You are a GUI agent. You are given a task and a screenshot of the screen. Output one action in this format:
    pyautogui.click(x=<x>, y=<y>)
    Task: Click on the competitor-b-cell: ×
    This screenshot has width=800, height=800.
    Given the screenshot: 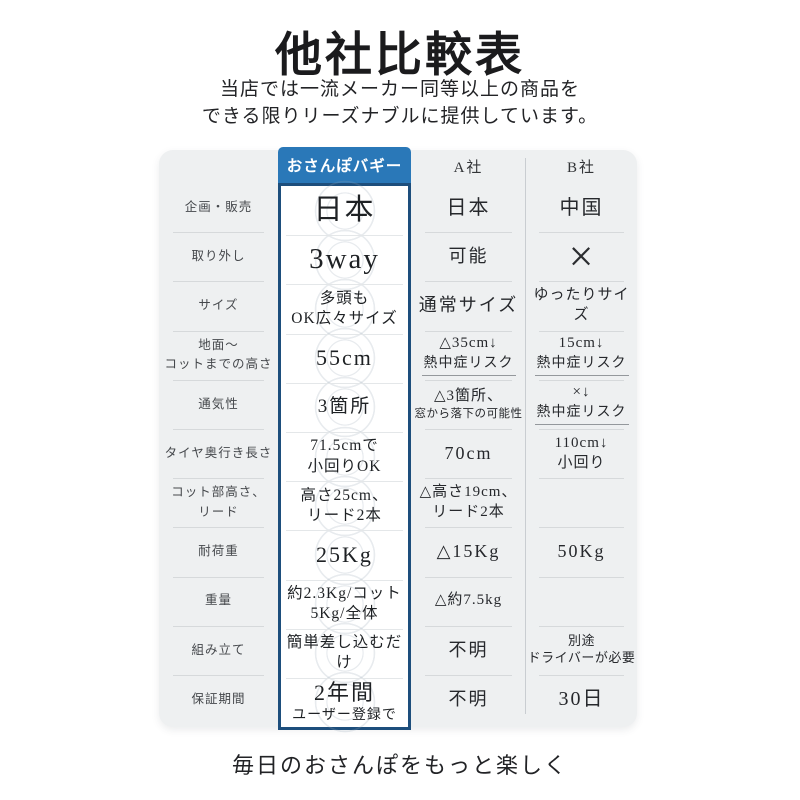 What is the action you would take?
    pyautogui.click(x=581, y=256)
    